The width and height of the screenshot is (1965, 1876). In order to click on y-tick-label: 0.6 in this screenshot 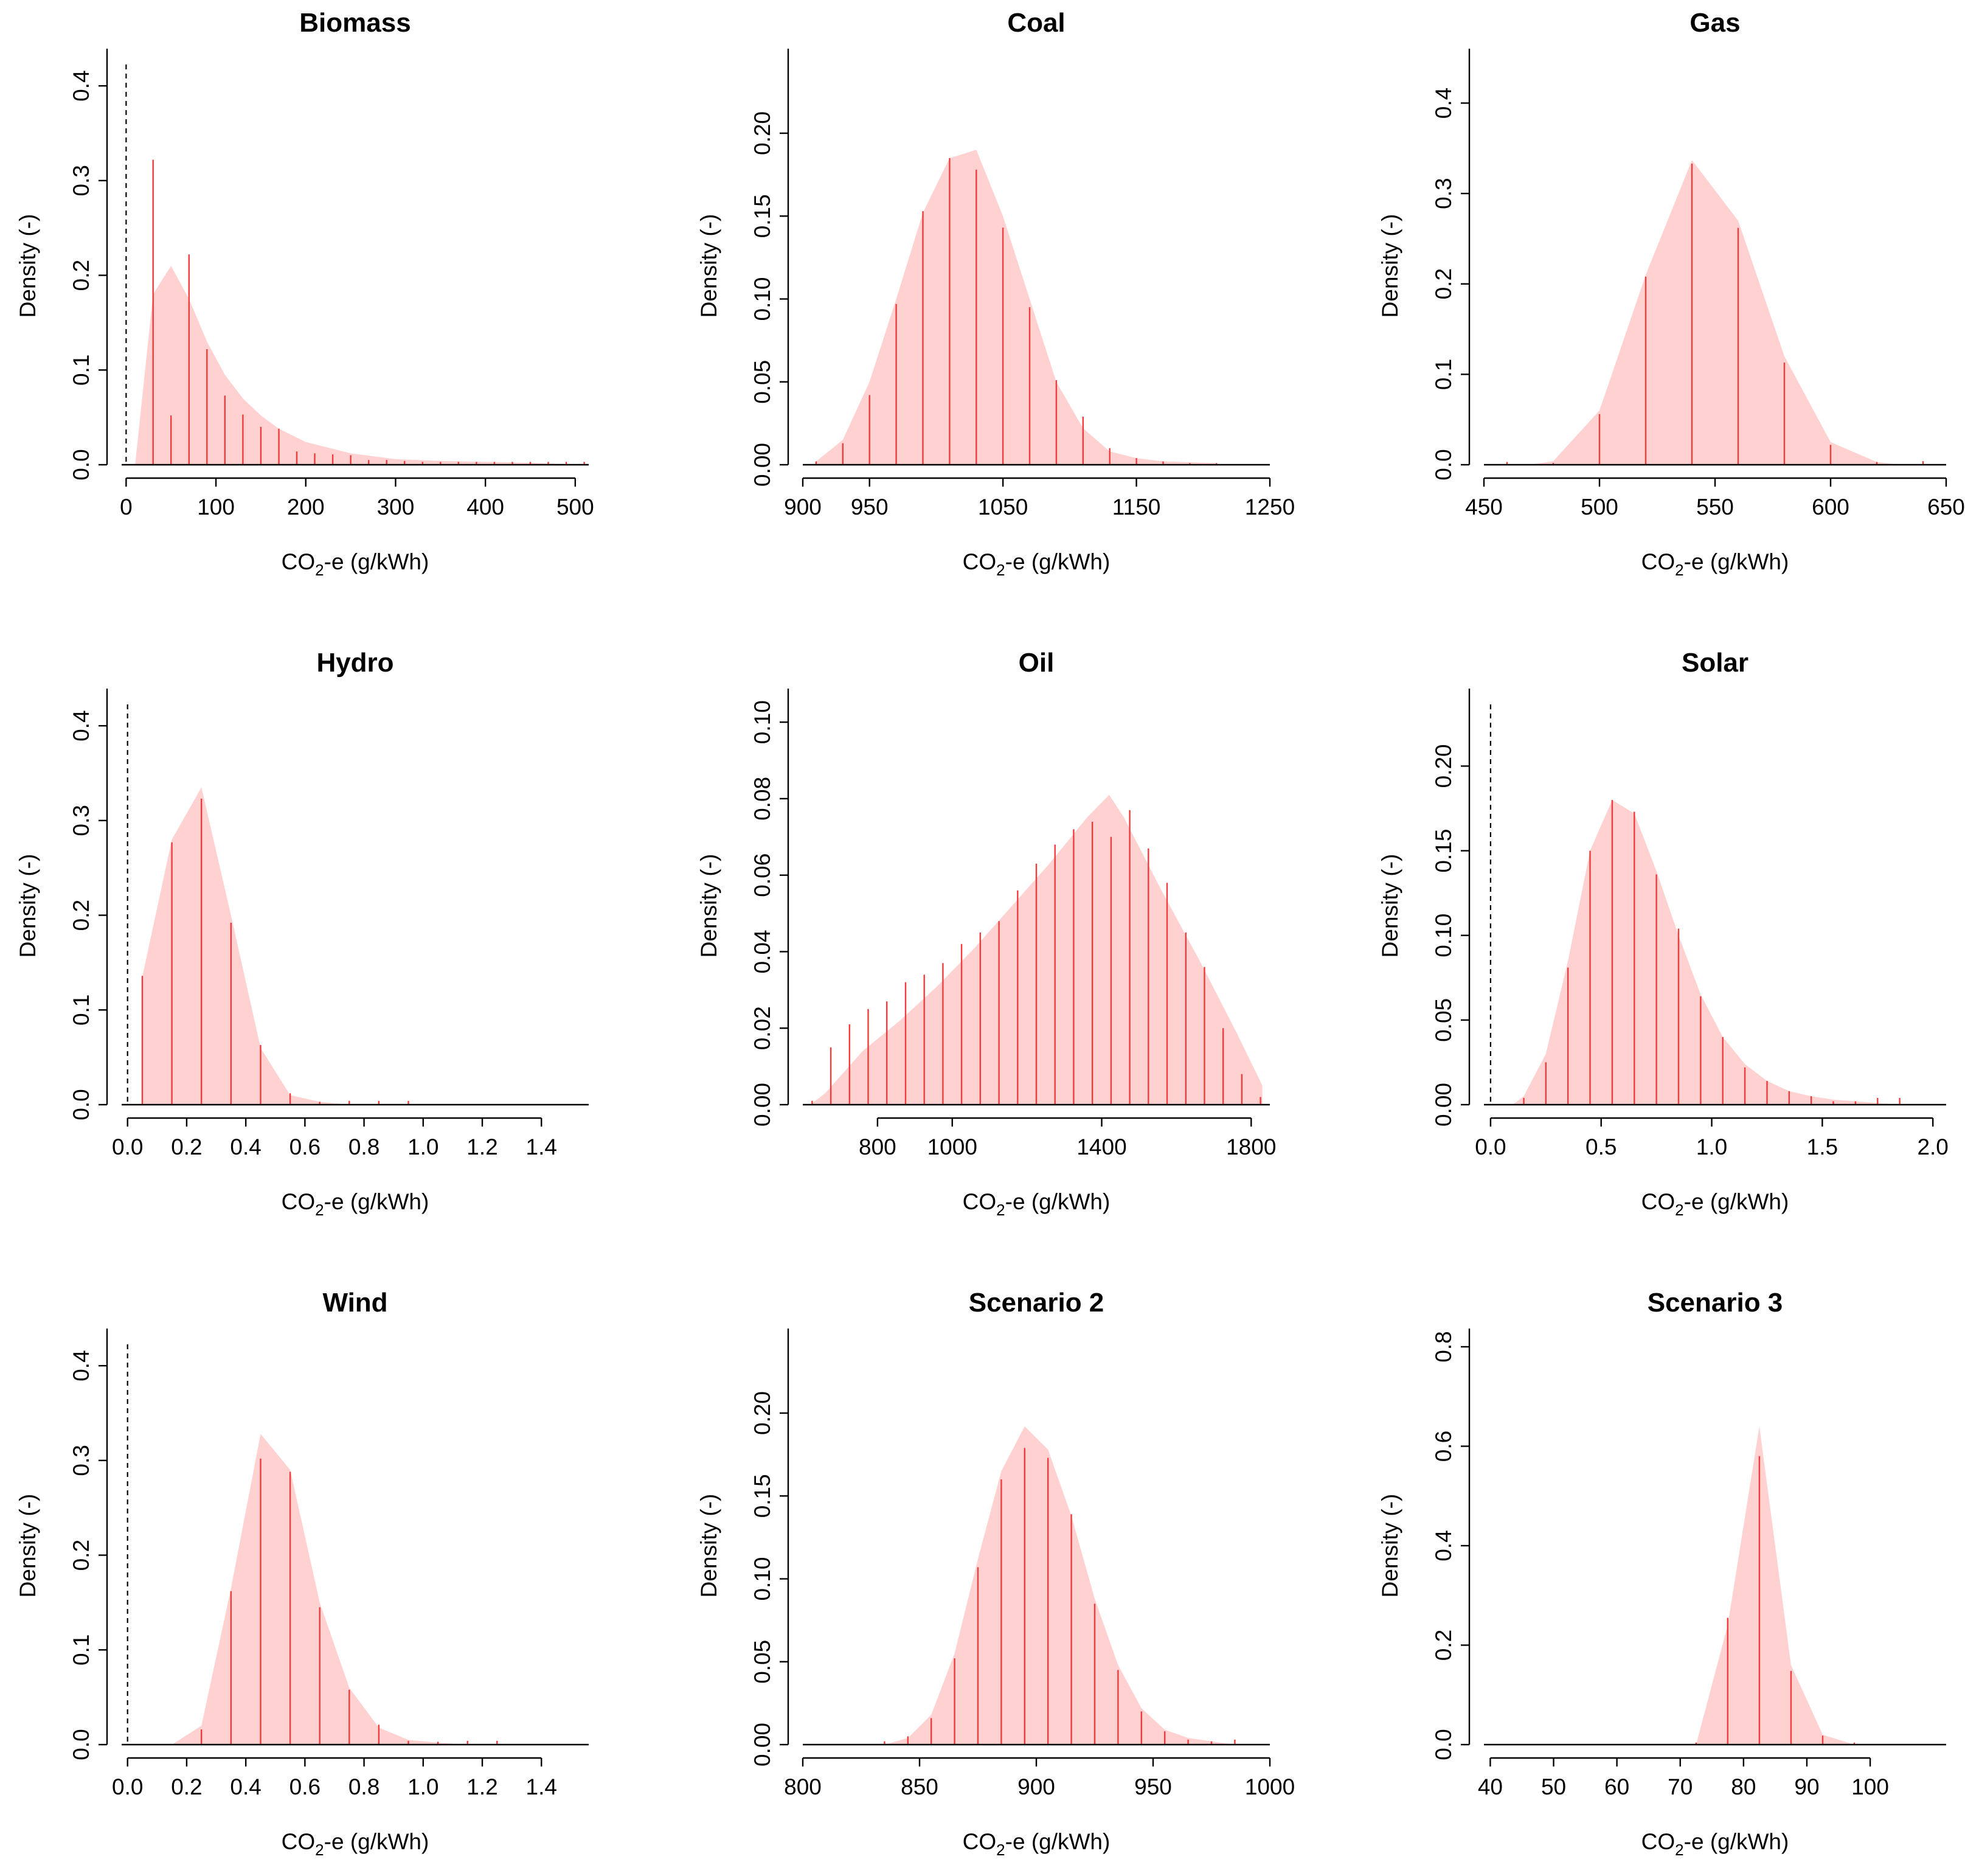, I will do `click(1443, 1446)`.